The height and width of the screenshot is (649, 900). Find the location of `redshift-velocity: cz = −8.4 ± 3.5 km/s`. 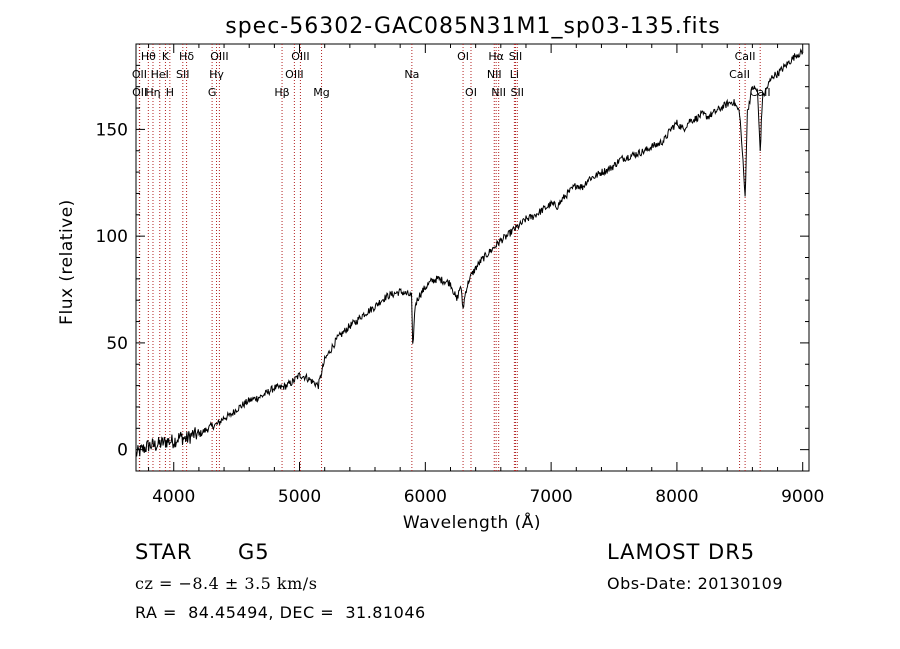

redshift-velocity: cz = −8.4 ± 3.5 km/s is located at coordinates (226, 583).